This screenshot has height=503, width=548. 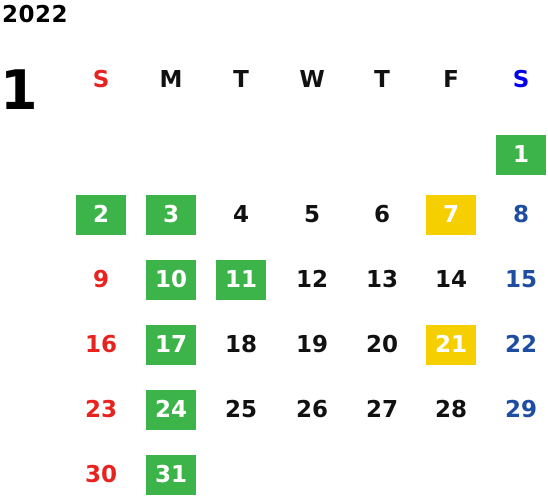 I want to click on year-label: 2022, so click(x=35, y=15).